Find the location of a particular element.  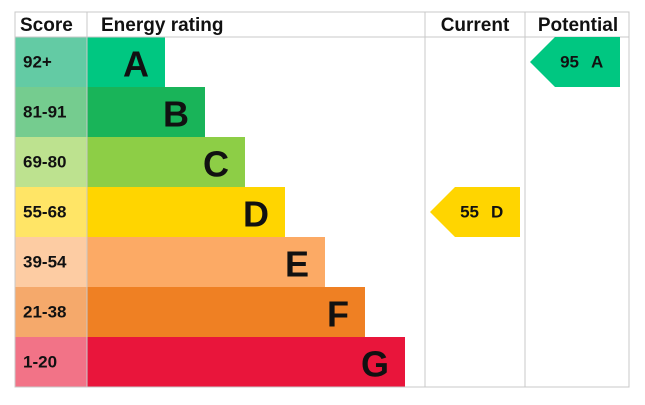

rating-letter: F is located at coordinates (338, 314).